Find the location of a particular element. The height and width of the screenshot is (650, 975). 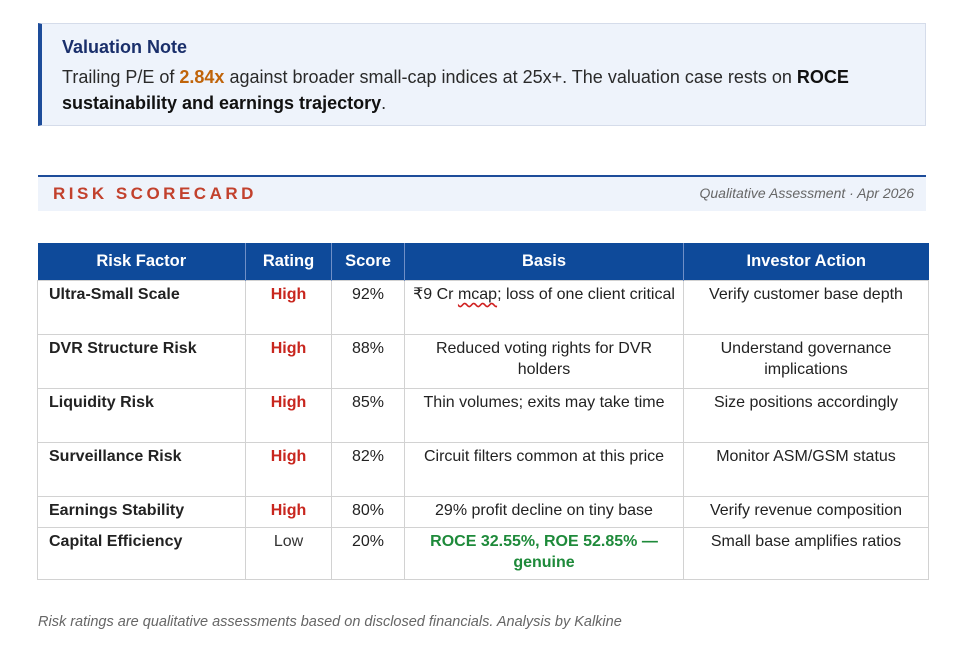

action-cell: Verify customer base depth is located at coordinates (806, 307).